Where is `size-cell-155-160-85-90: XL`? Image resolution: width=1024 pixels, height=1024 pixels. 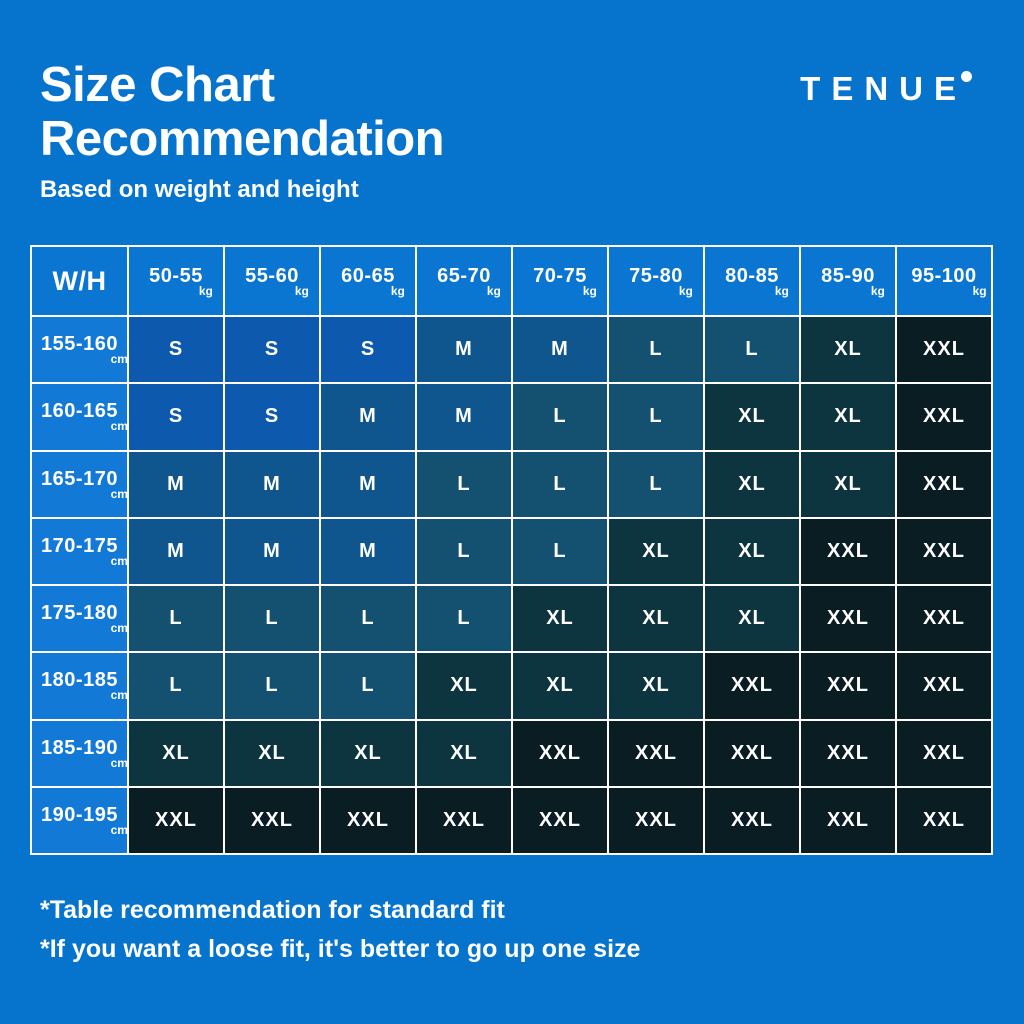 size-cell-155-160-85-90: XL is located at coordinates (848, 350).